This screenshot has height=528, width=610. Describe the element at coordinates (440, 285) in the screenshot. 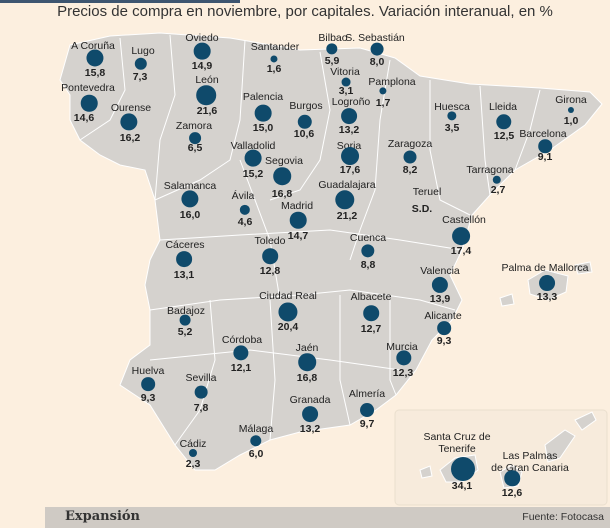

I see `city-bubble-valencia` at that location.